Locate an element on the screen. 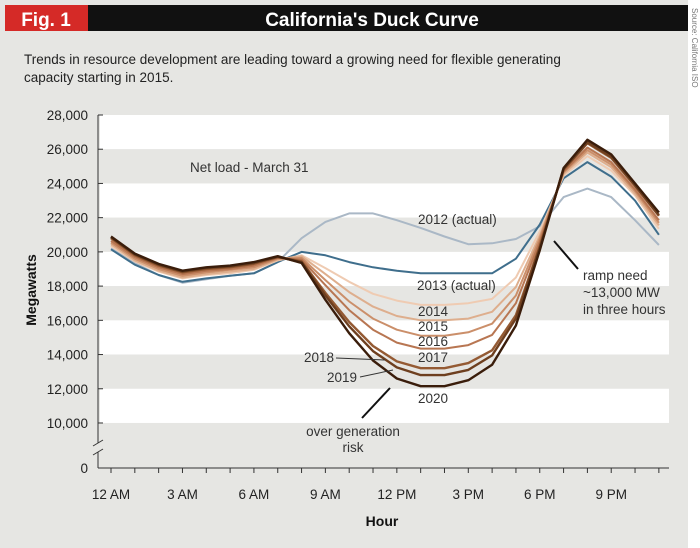 This screenshot has height=548, width=700. series-label: 2013 (actual) is located at coordinates (456, 285).